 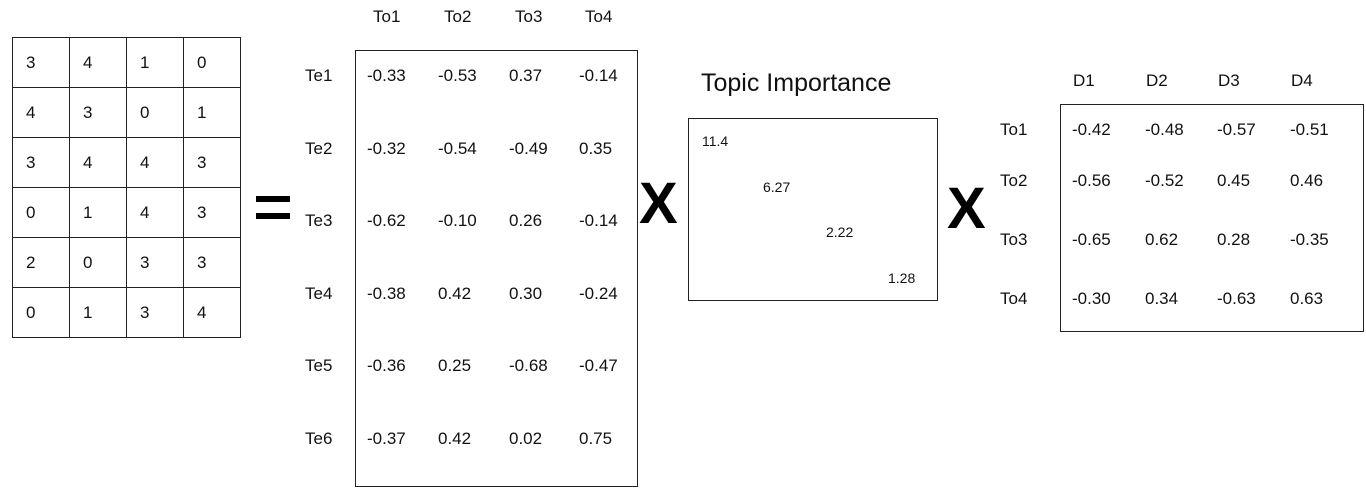 I want to click on matrix-cell: -0.52, so click(x=1164, y=180).